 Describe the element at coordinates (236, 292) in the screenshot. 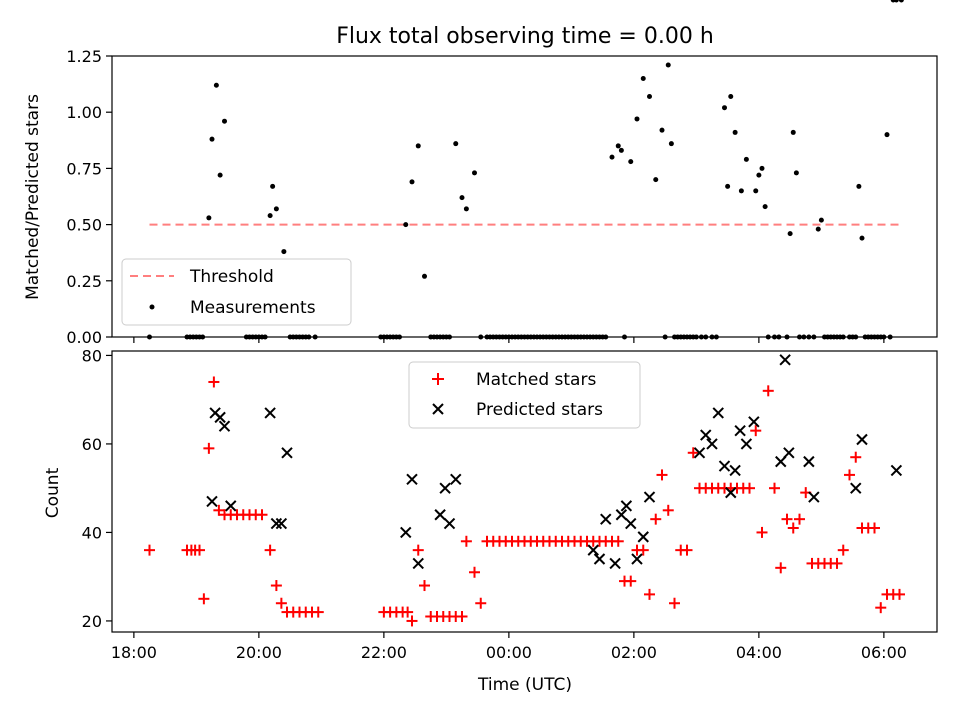

I see `top-legend: Threshold Measurements` at that location.